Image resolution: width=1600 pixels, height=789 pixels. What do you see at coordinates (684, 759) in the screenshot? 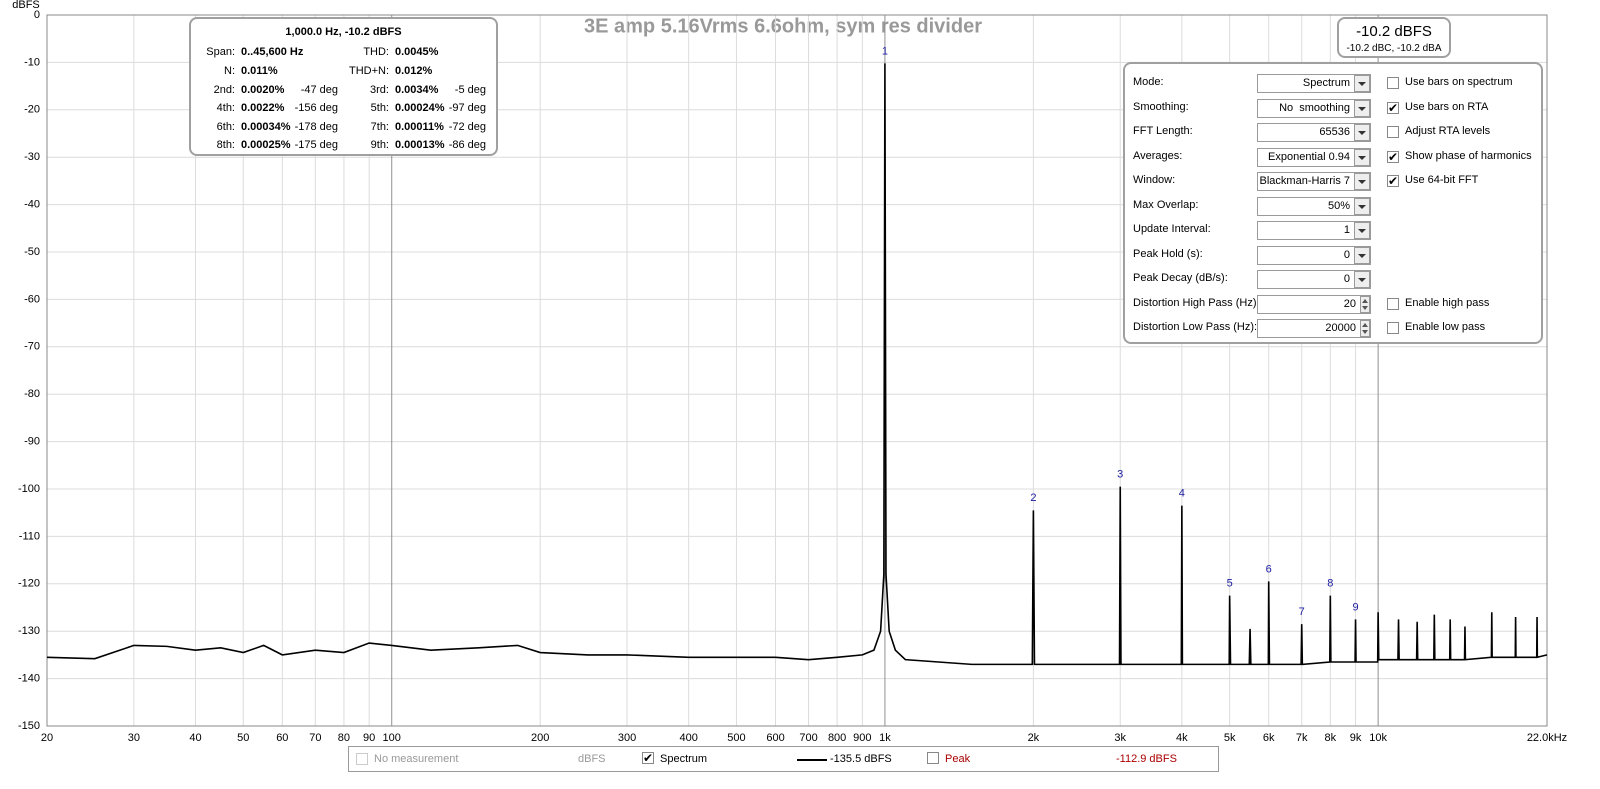
I see `legend-entry: Spectrum` at bounding box center [684, 759].